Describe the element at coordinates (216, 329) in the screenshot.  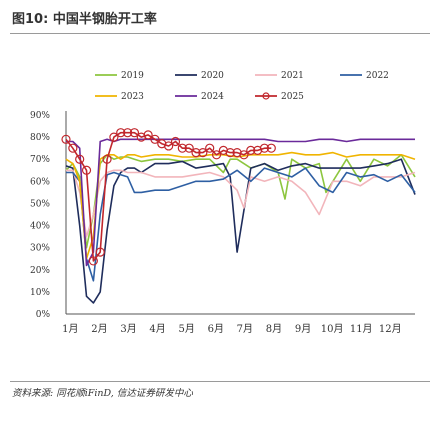
I see `x-tick-label: 6月` at that location.